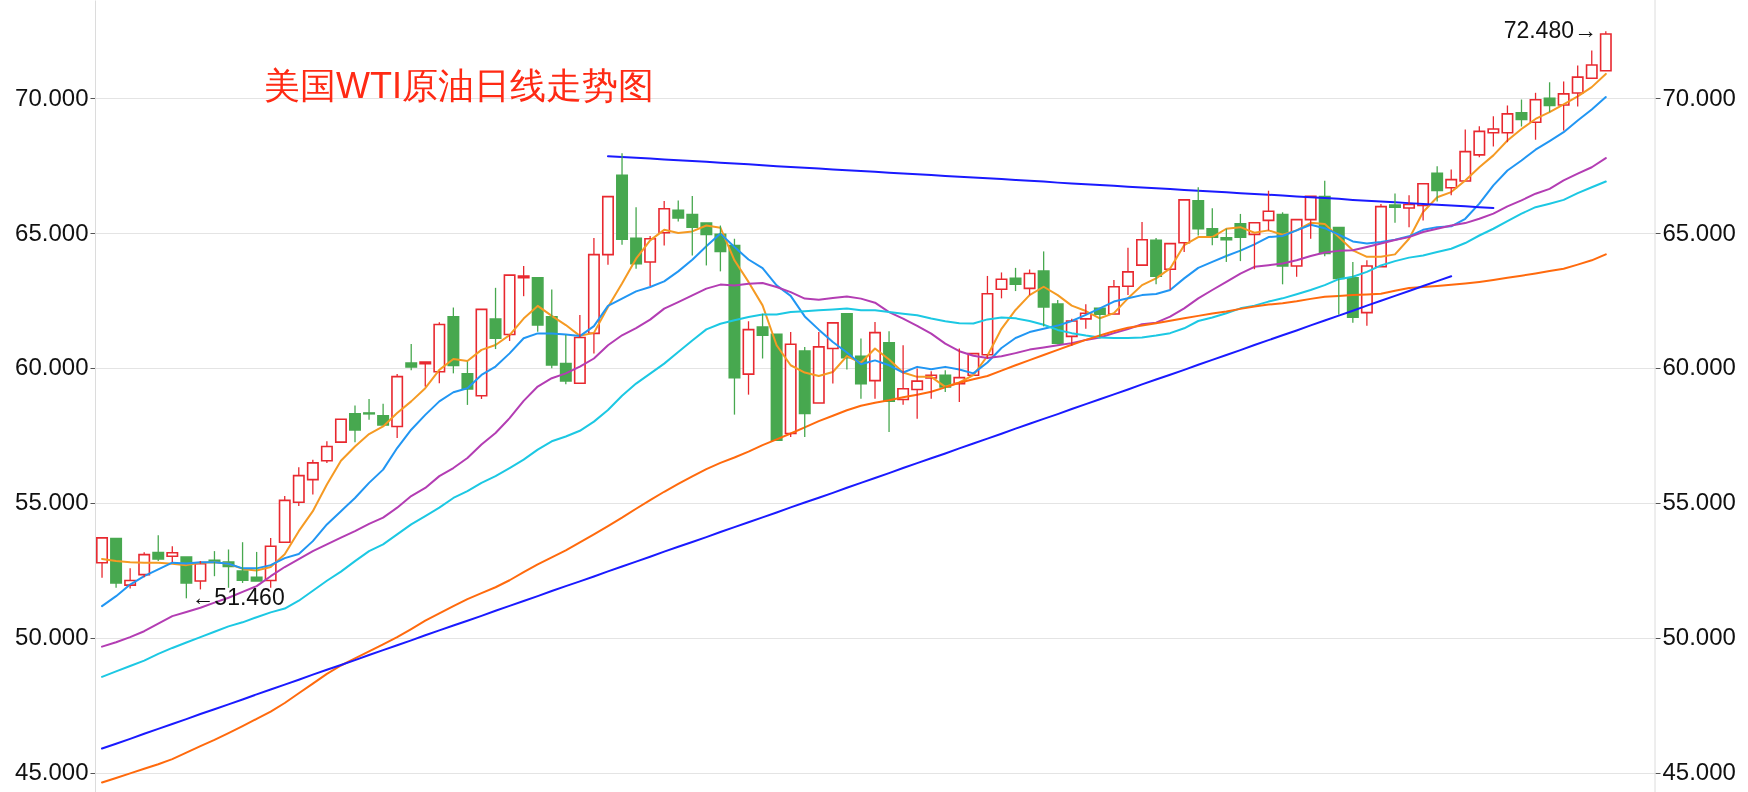 Image resolution: width=1748 pixels, height=792 pixels. What do you see at coordinates (52, 97) in the screenshot?
I see `y-tick-label: 70.000` at bounding box center [52, 97].